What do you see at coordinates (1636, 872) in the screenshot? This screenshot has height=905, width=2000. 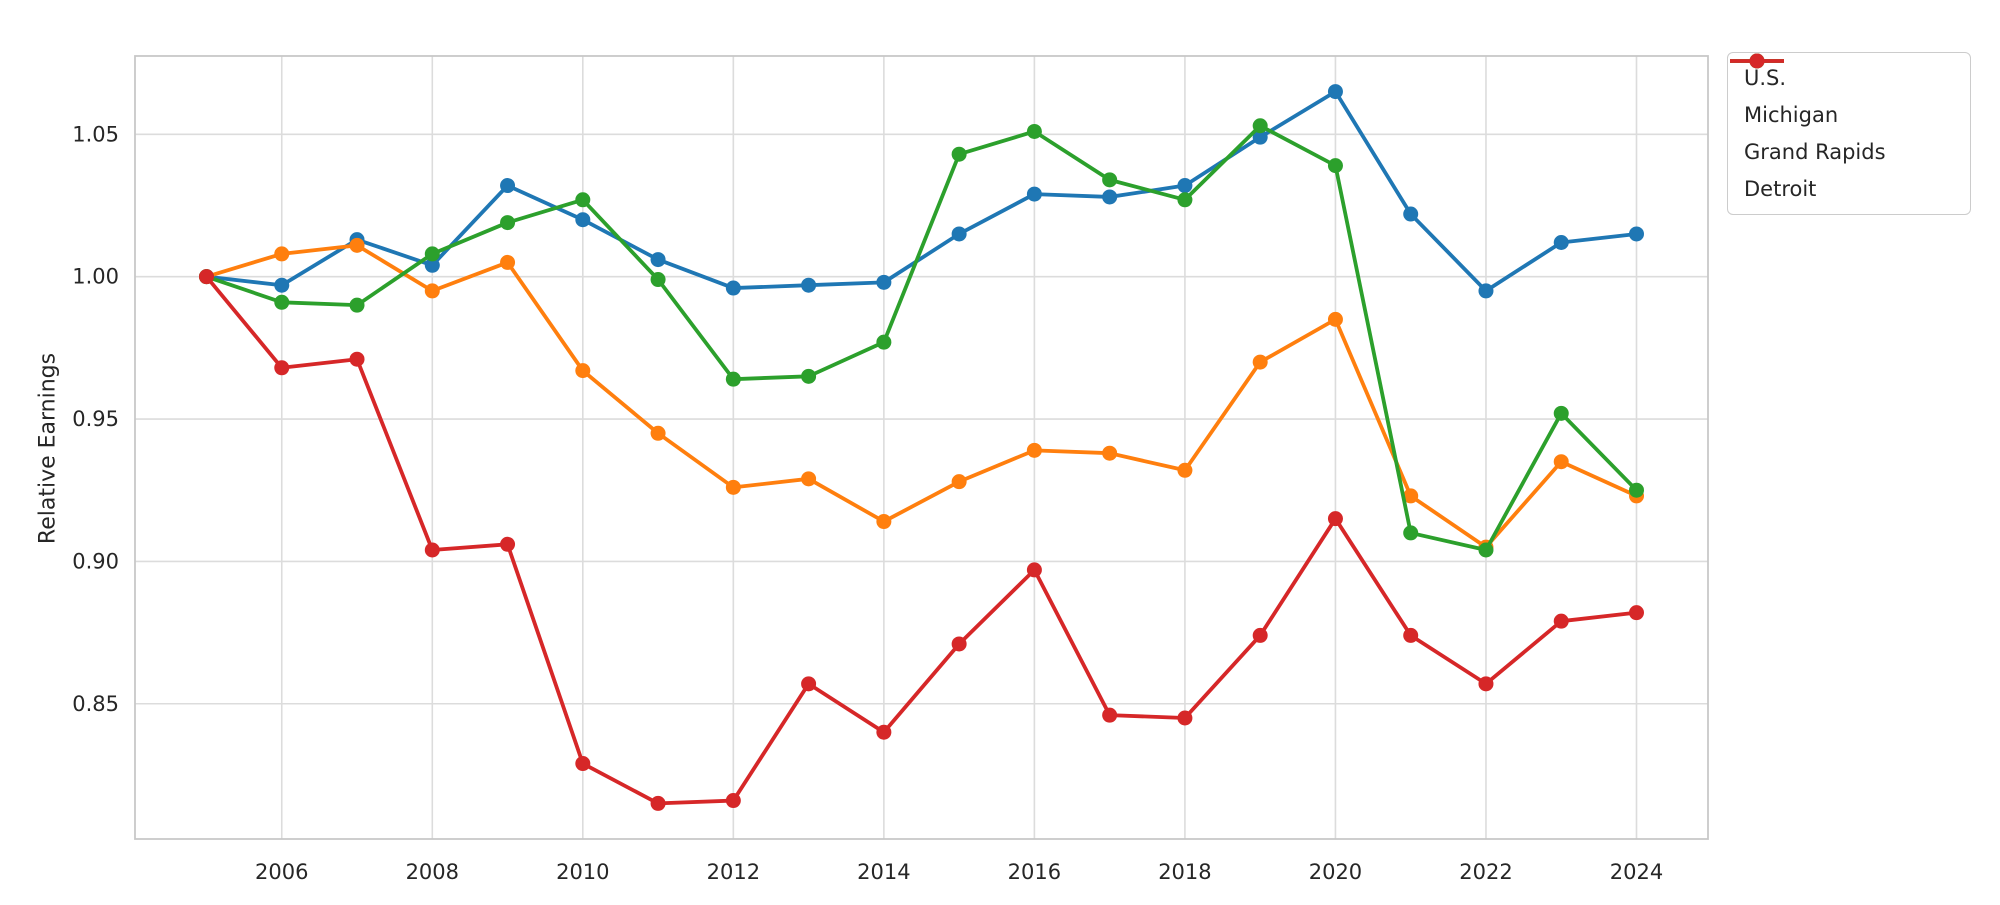 I see `x-tick-label: 2024` at bounding box center [1636, 872].